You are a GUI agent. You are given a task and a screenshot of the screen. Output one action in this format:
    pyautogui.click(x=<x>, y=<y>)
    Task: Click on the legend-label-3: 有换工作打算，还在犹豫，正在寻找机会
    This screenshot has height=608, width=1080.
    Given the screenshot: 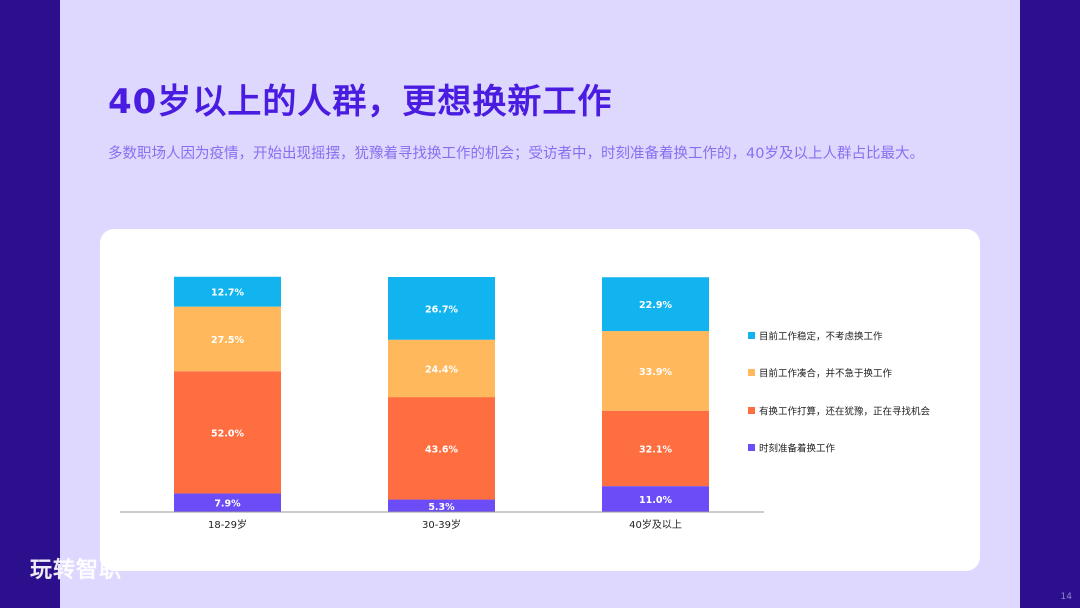 What is the action you would take?
    pyautogui.click(x=845, y=412)
    